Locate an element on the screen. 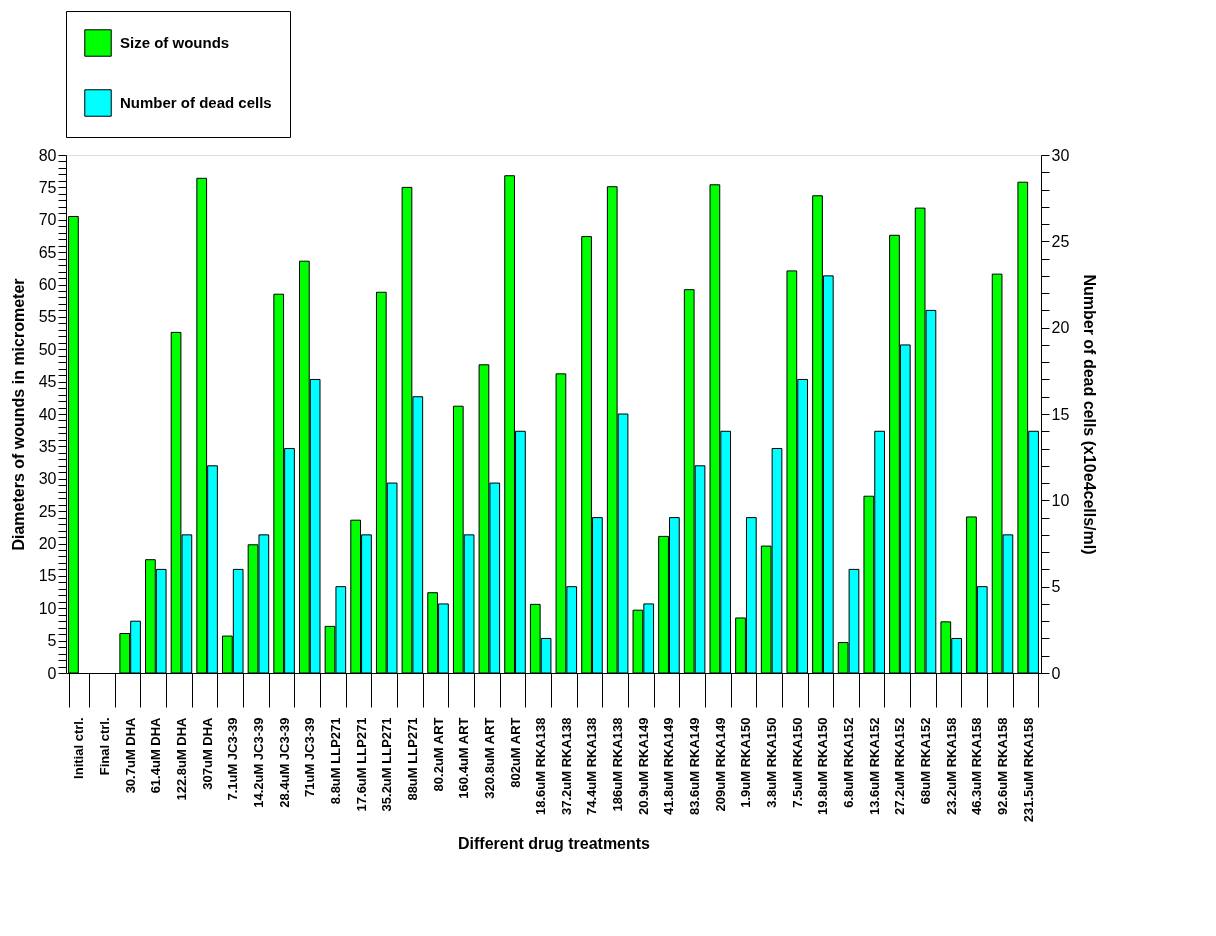 Image resolution: width=1216 pixels, height=936 pixels. x-tick-label: 61.4uM DHA is located at coordinates (156, 755).